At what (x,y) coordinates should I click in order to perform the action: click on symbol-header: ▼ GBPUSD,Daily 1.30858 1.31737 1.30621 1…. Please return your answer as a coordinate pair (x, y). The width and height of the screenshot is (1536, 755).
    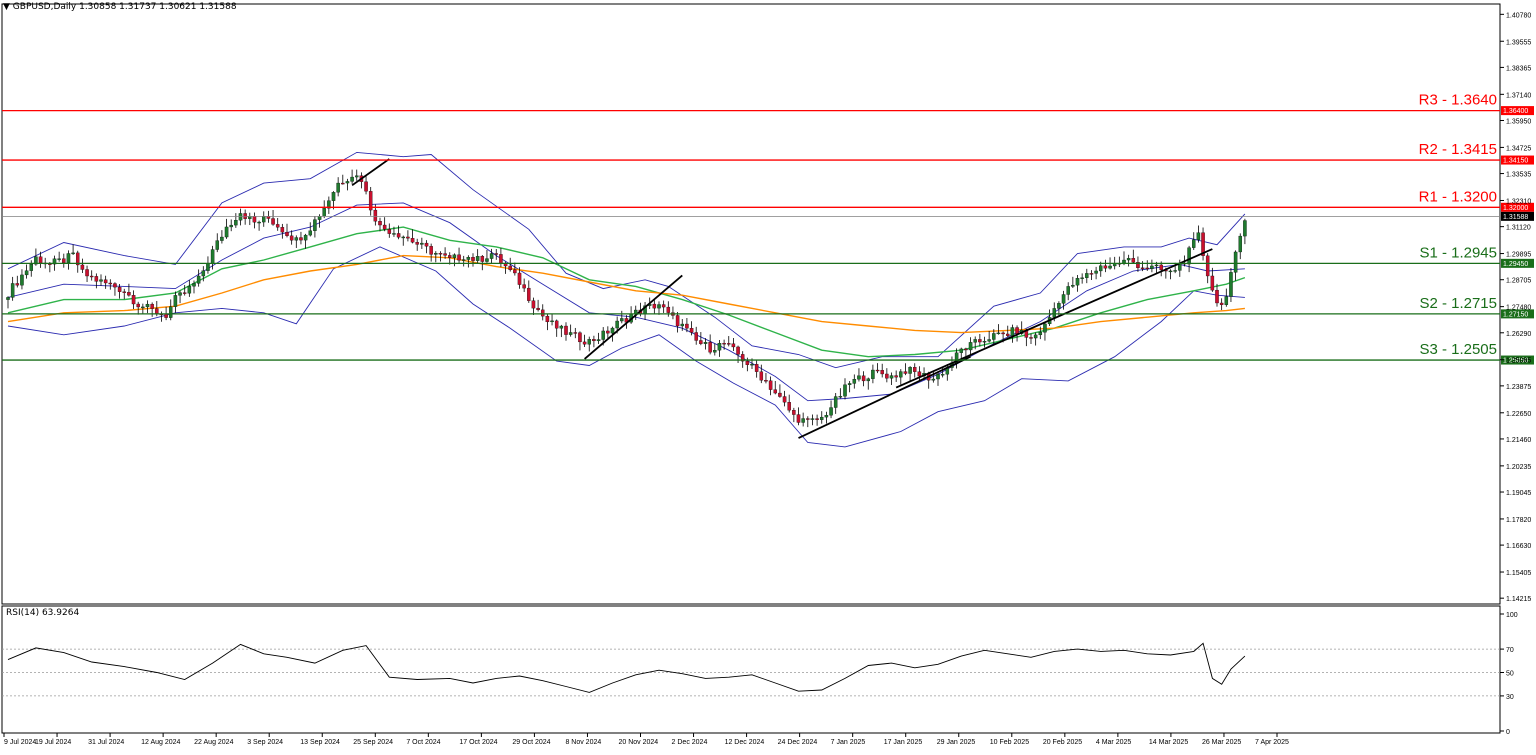
    Looking at the image, I should click on (120, 7).